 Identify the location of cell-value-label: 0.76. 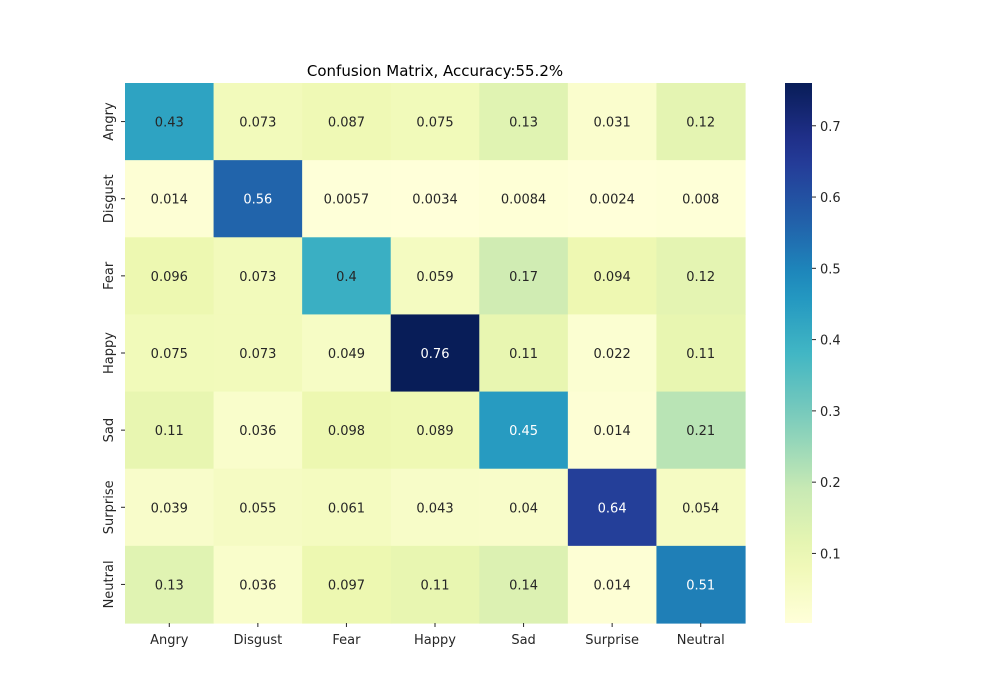
(435, 354).